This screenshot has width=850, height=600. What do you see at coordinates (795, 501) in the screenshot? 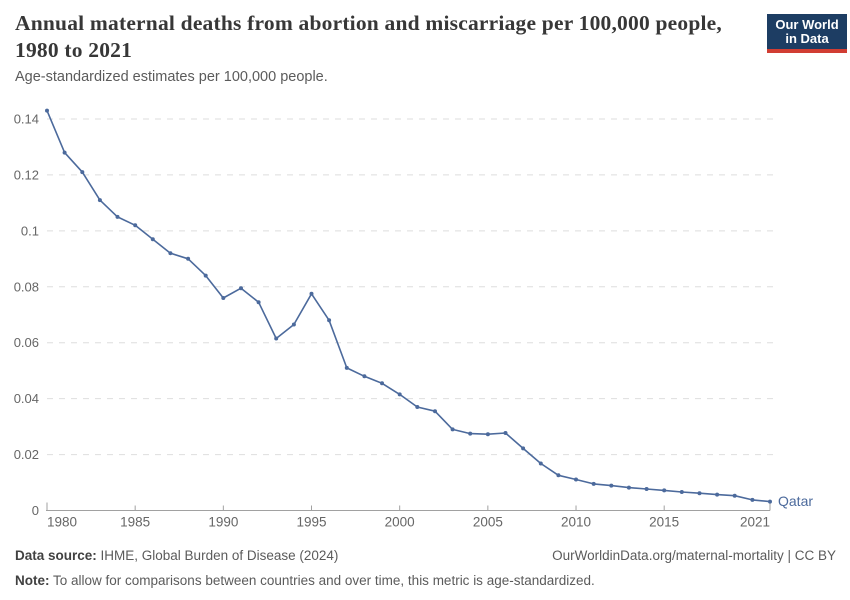
I see `series-end-label: Qatar` at bounding box center [795, 501].